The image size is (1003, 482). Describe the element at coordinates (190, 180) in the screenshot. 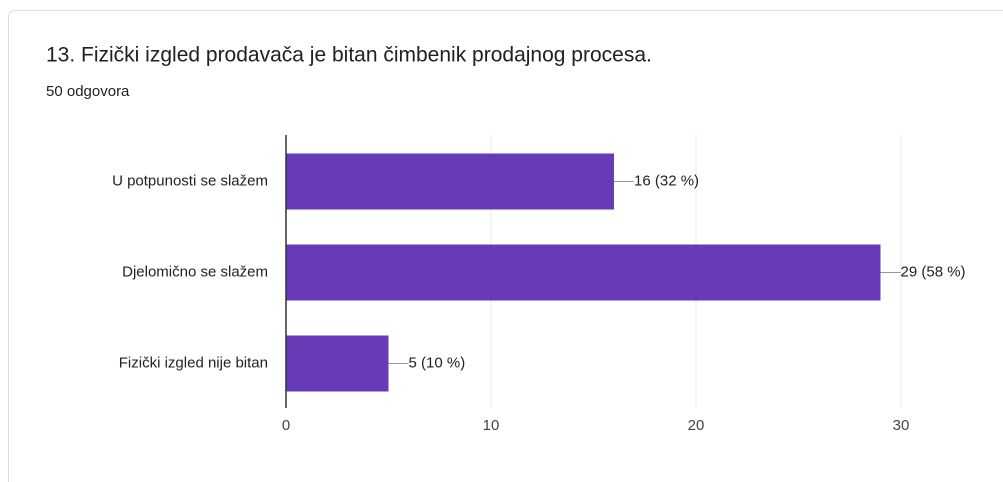

I see `y-tick-label: U potpunosti se slažem` at that location.